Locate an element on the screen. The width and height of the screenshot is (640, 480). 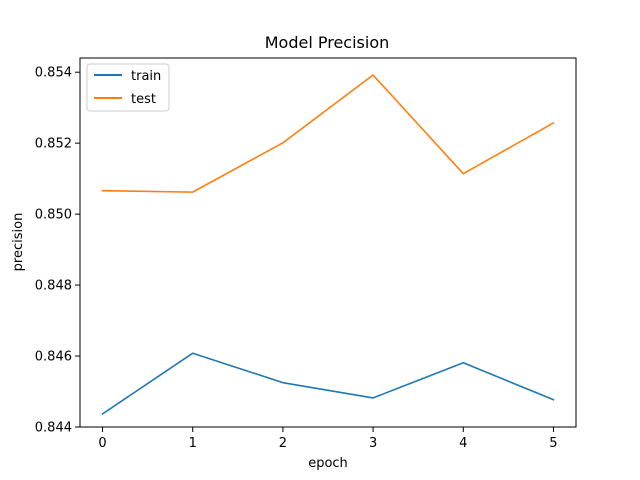
x-tick-label: 1 is located at coordinates (193, 443).